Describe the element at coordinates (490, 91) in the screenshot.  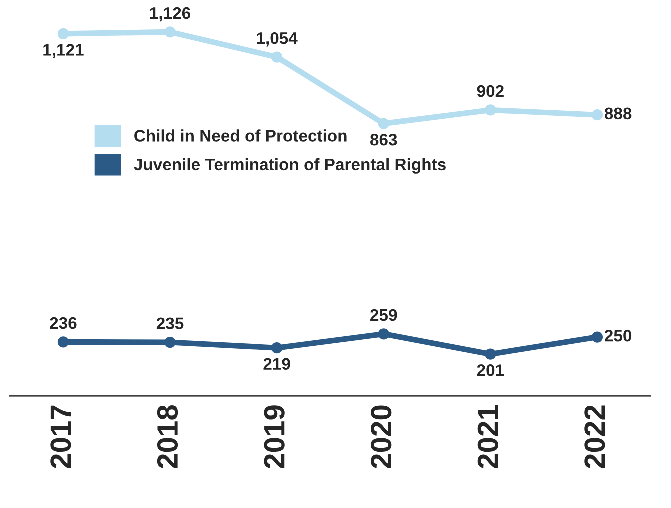
I see `data-label: 902` at that location.